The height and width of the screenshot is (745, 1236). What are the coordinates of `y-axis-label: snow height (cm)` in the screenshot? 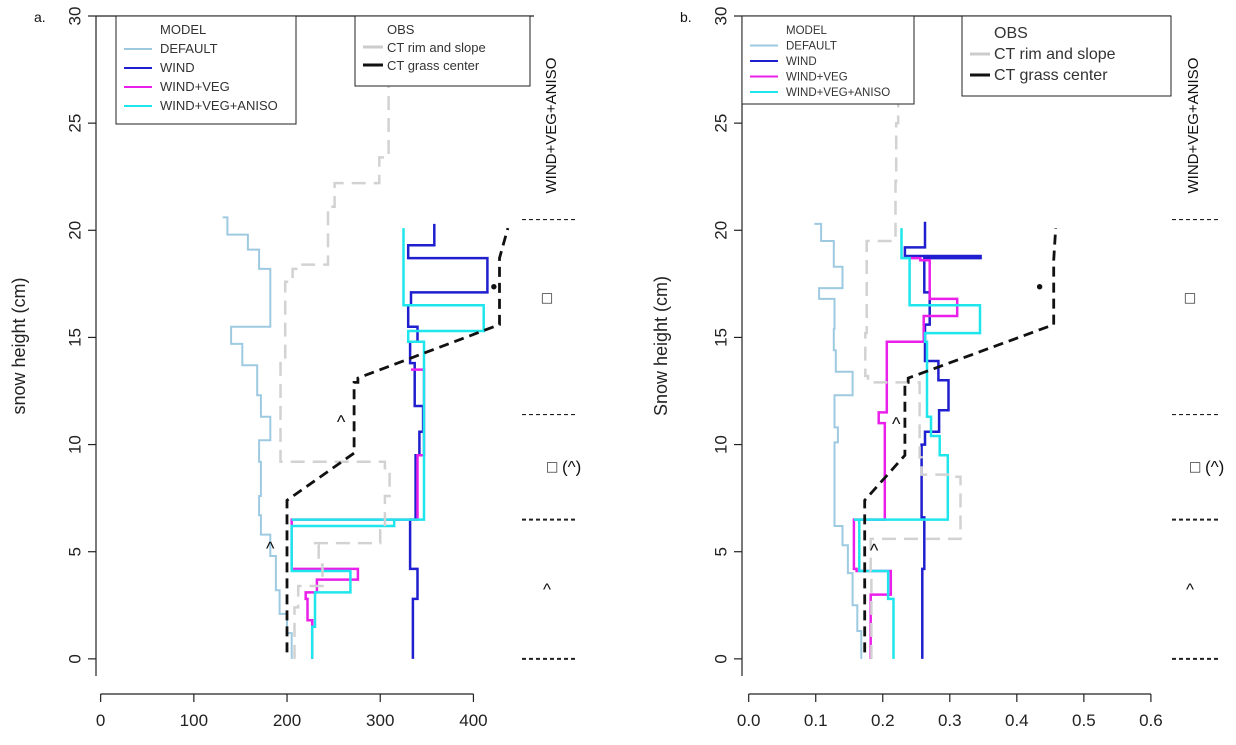 It's located at (19, 345).